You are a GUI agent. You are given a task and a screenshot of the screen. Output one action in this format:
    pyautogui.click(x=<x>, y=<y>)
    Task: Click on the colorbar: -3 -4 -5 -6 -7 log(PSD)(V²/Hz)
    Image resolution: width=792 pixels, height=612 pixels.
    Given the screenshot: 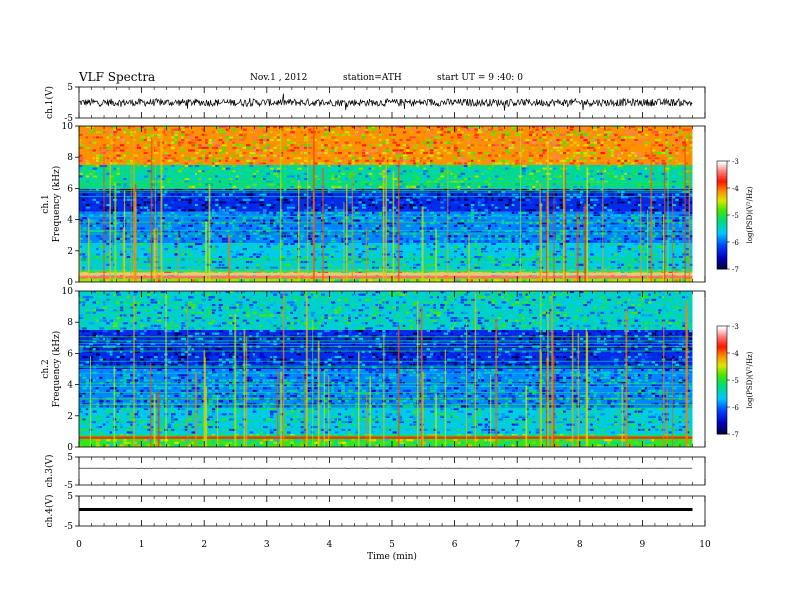 What is the action you would take?
    pyautogui.click(x=735, y=216)
    